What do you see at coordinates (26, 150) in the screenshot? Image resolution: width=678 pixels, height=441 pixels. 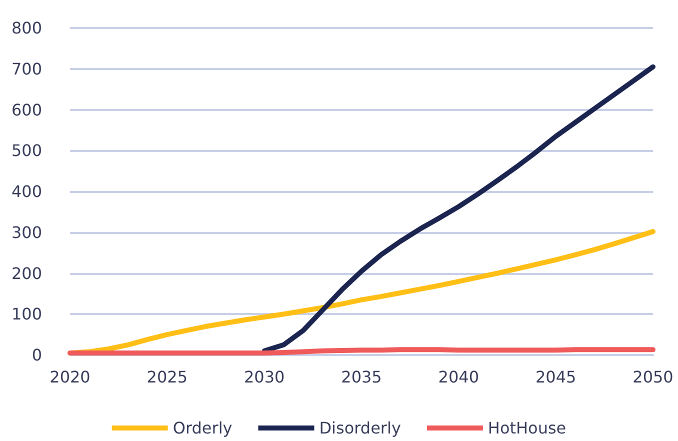 I see `y-tick-label: 500` at bounding box center [26, 150].